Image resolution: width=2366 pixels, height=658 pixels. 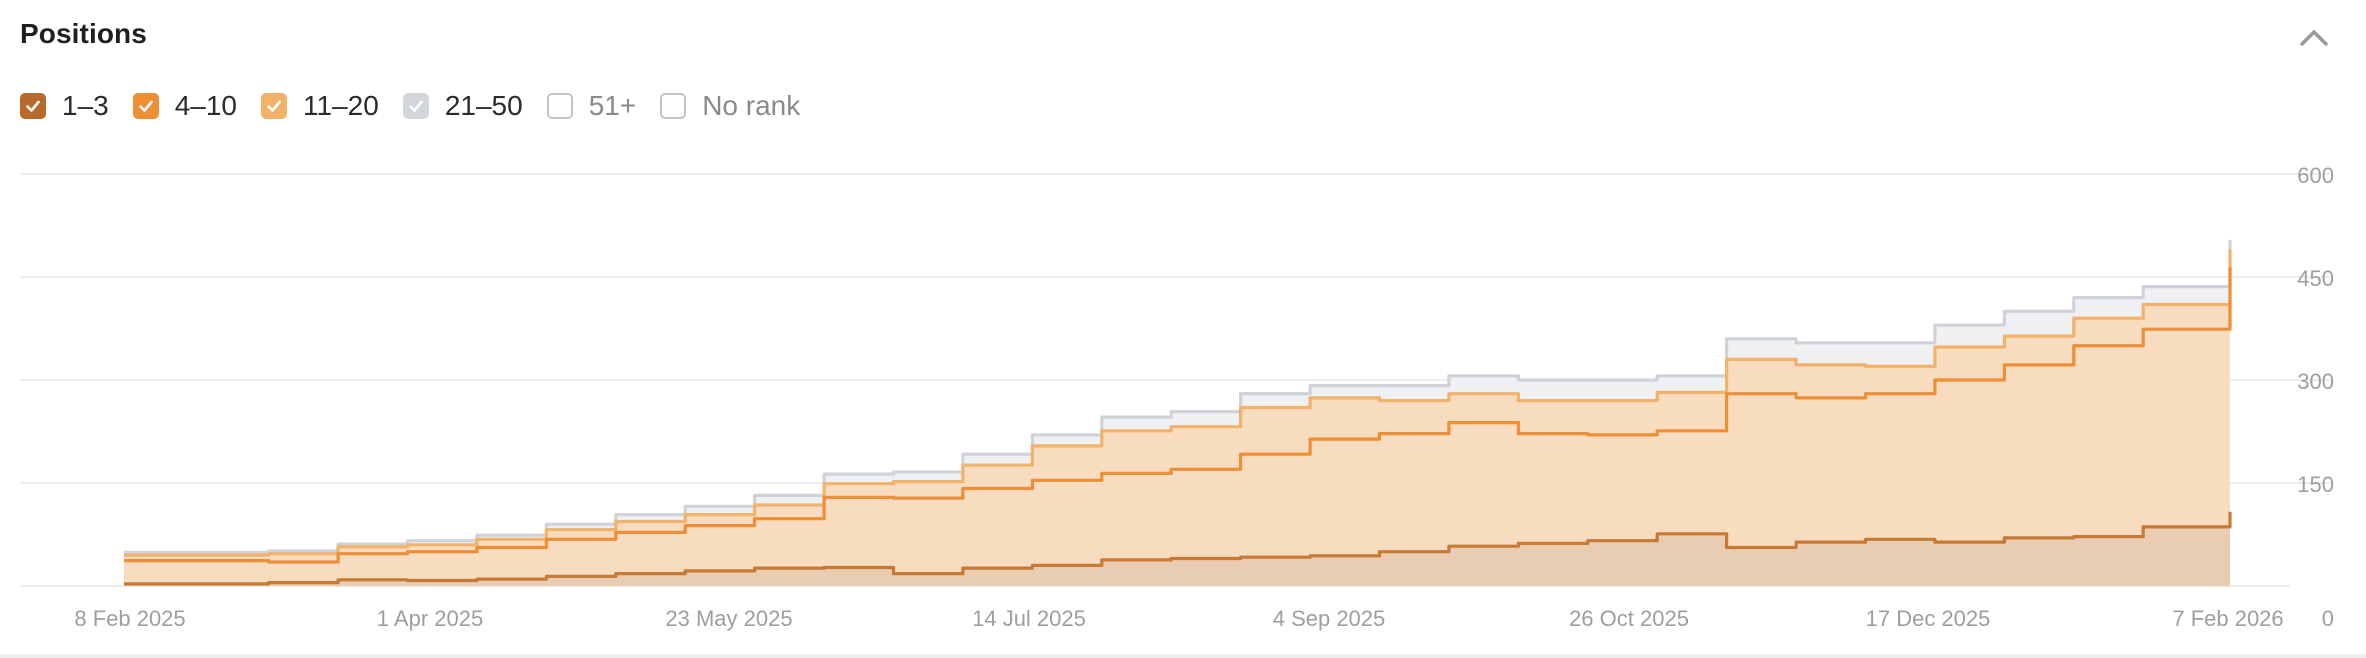 I want to click on legend-item-3: 11–20, so click(x=320, y=106).